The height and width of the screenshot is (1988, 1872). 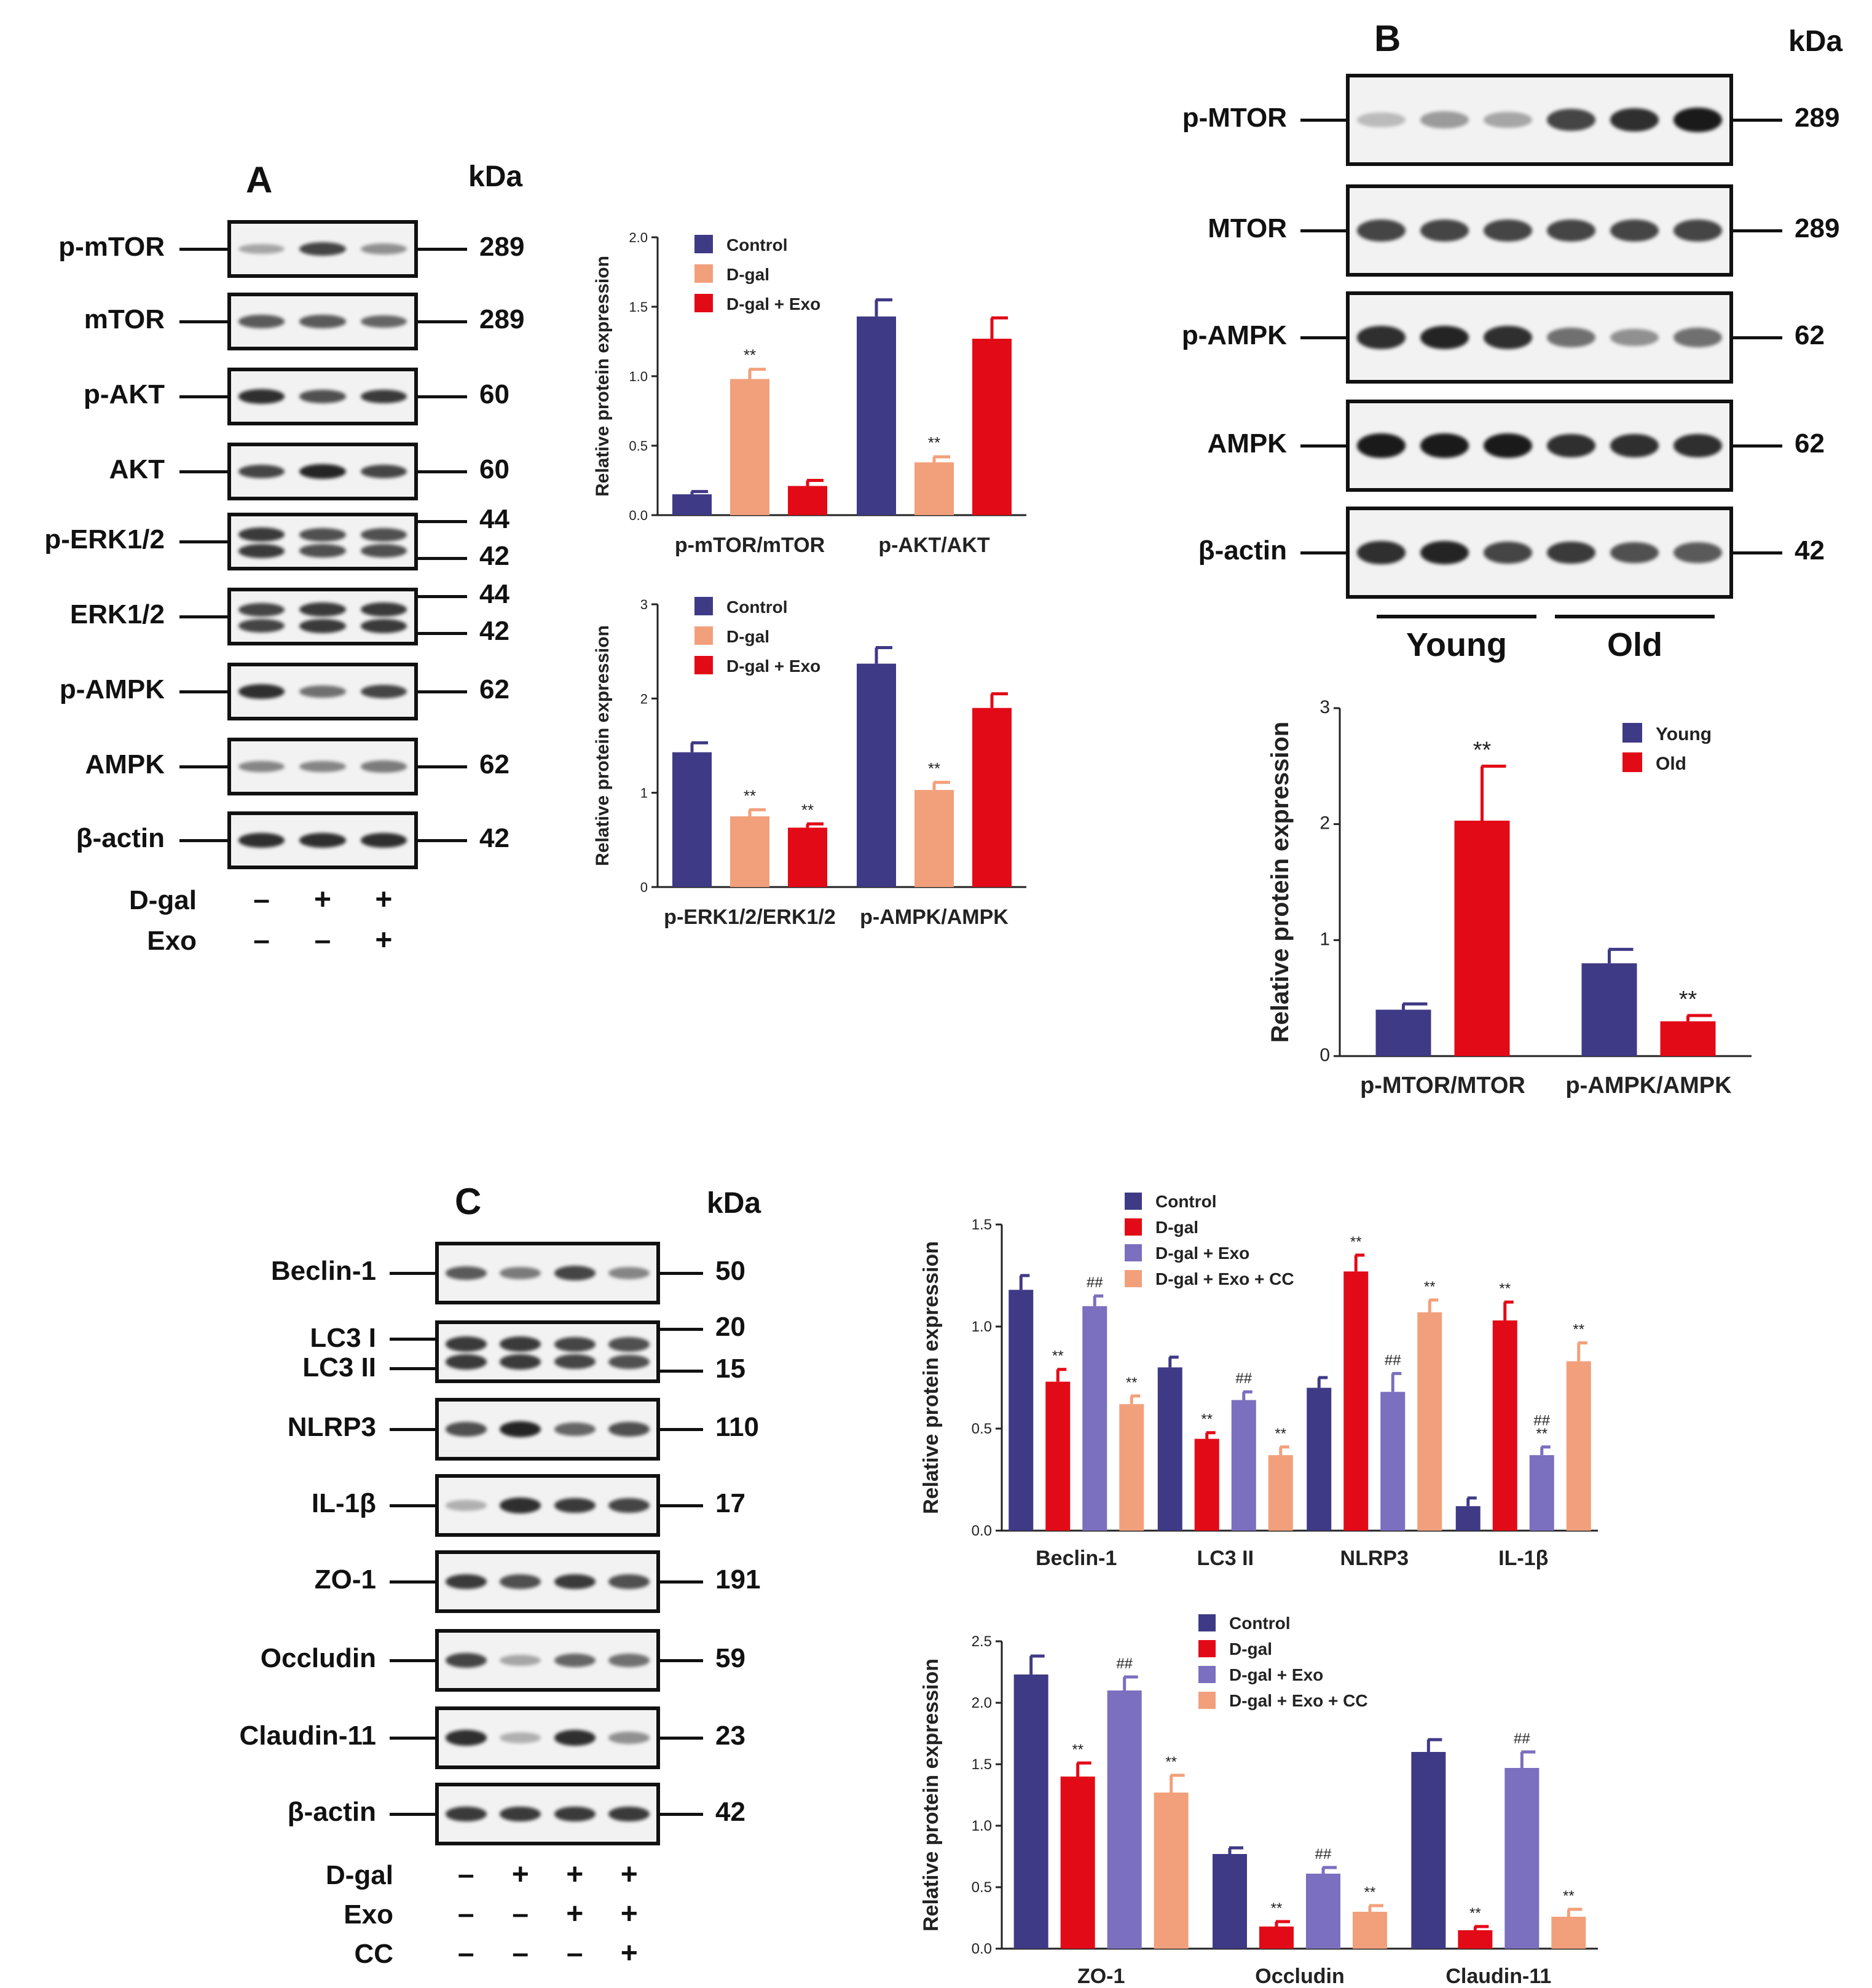 I want to click on y-axis-label: Relative protein expression, so click(x=931, y=1795).